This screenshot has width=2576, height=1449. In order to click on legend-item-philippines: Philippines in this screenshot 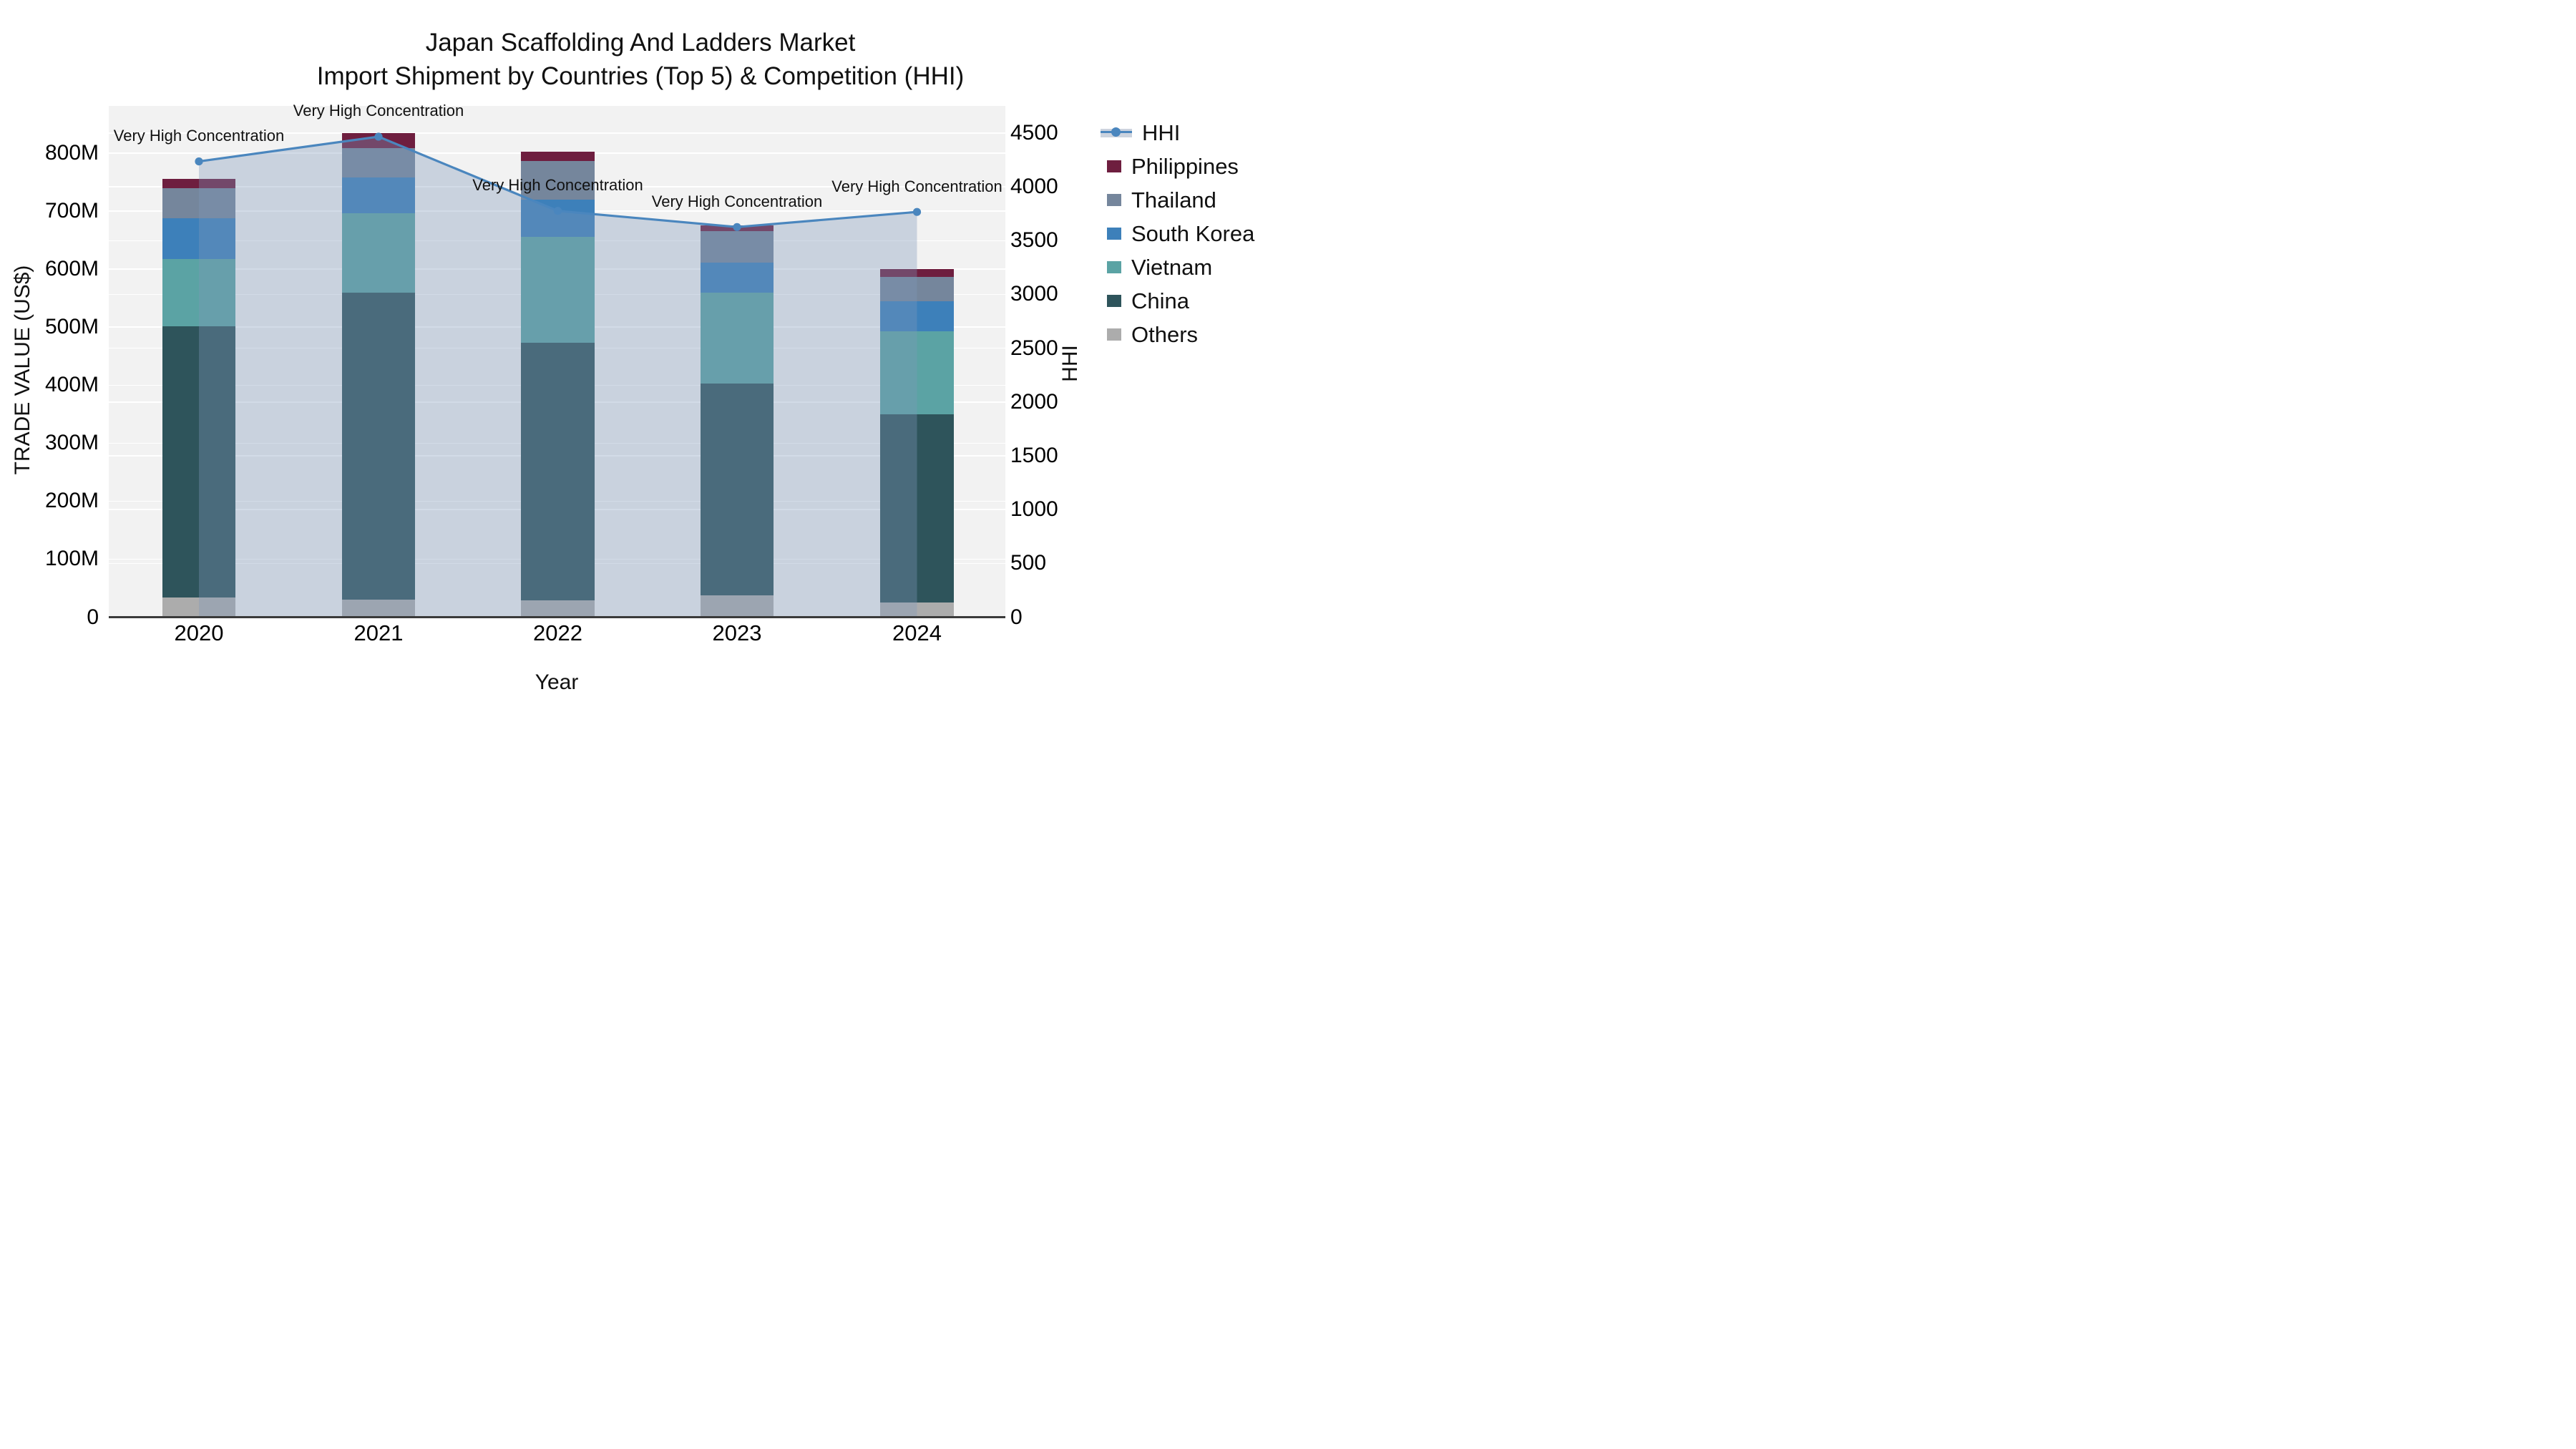, I will do `click(1170, 166)`.